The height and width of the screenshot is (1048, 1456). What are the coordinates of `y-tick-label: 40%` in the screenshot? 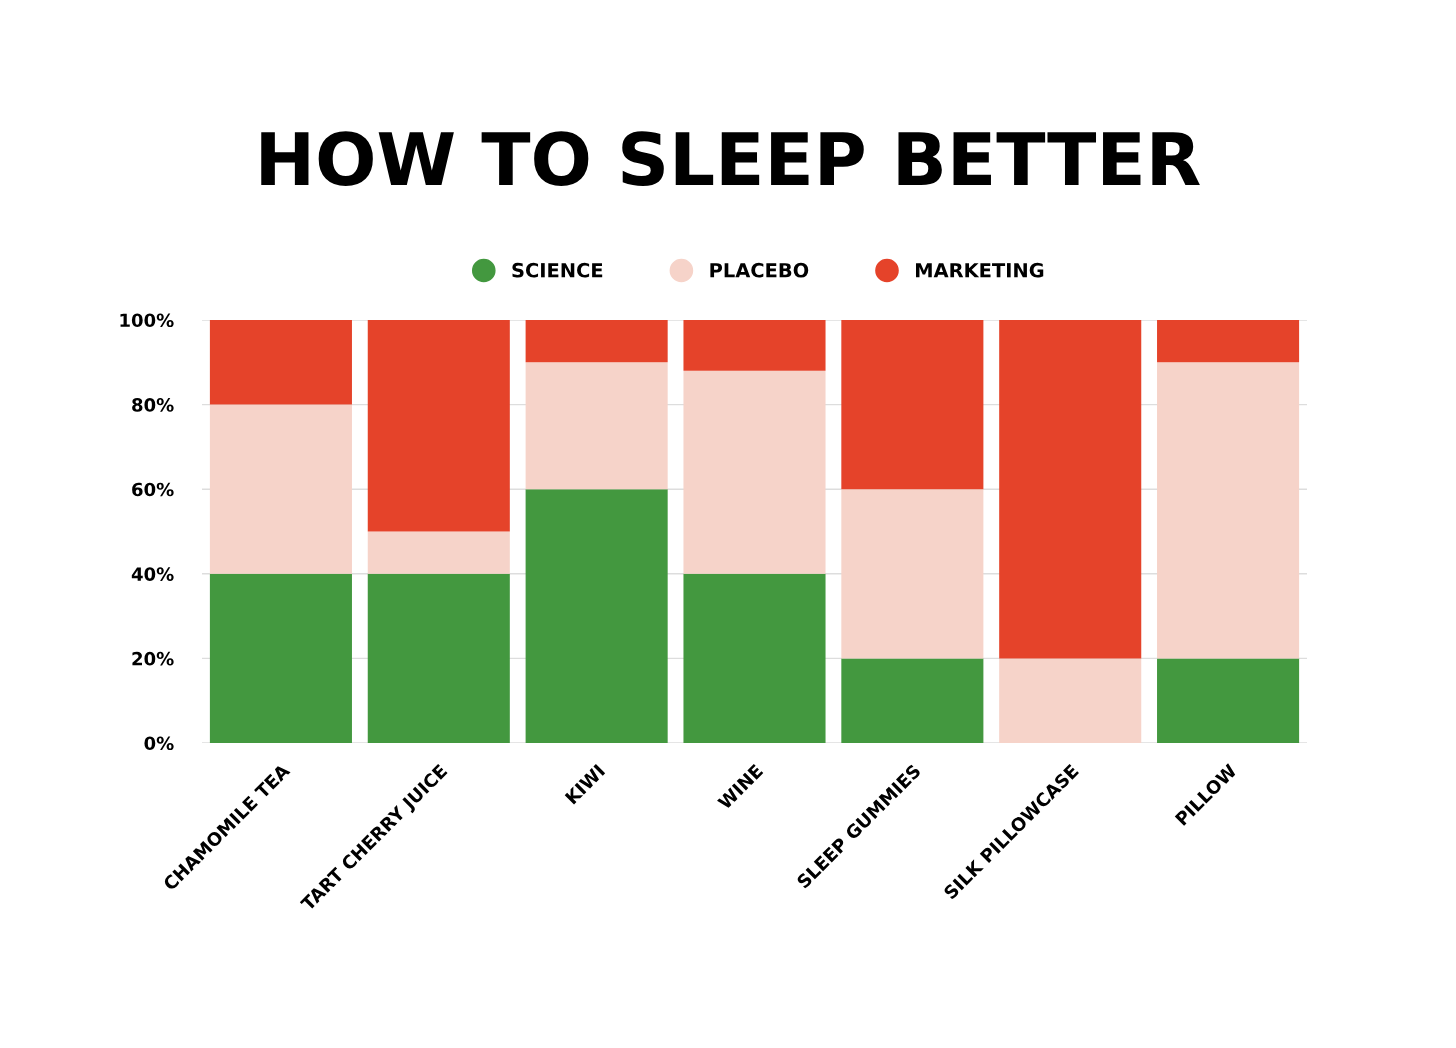 It's located at (152, 574).